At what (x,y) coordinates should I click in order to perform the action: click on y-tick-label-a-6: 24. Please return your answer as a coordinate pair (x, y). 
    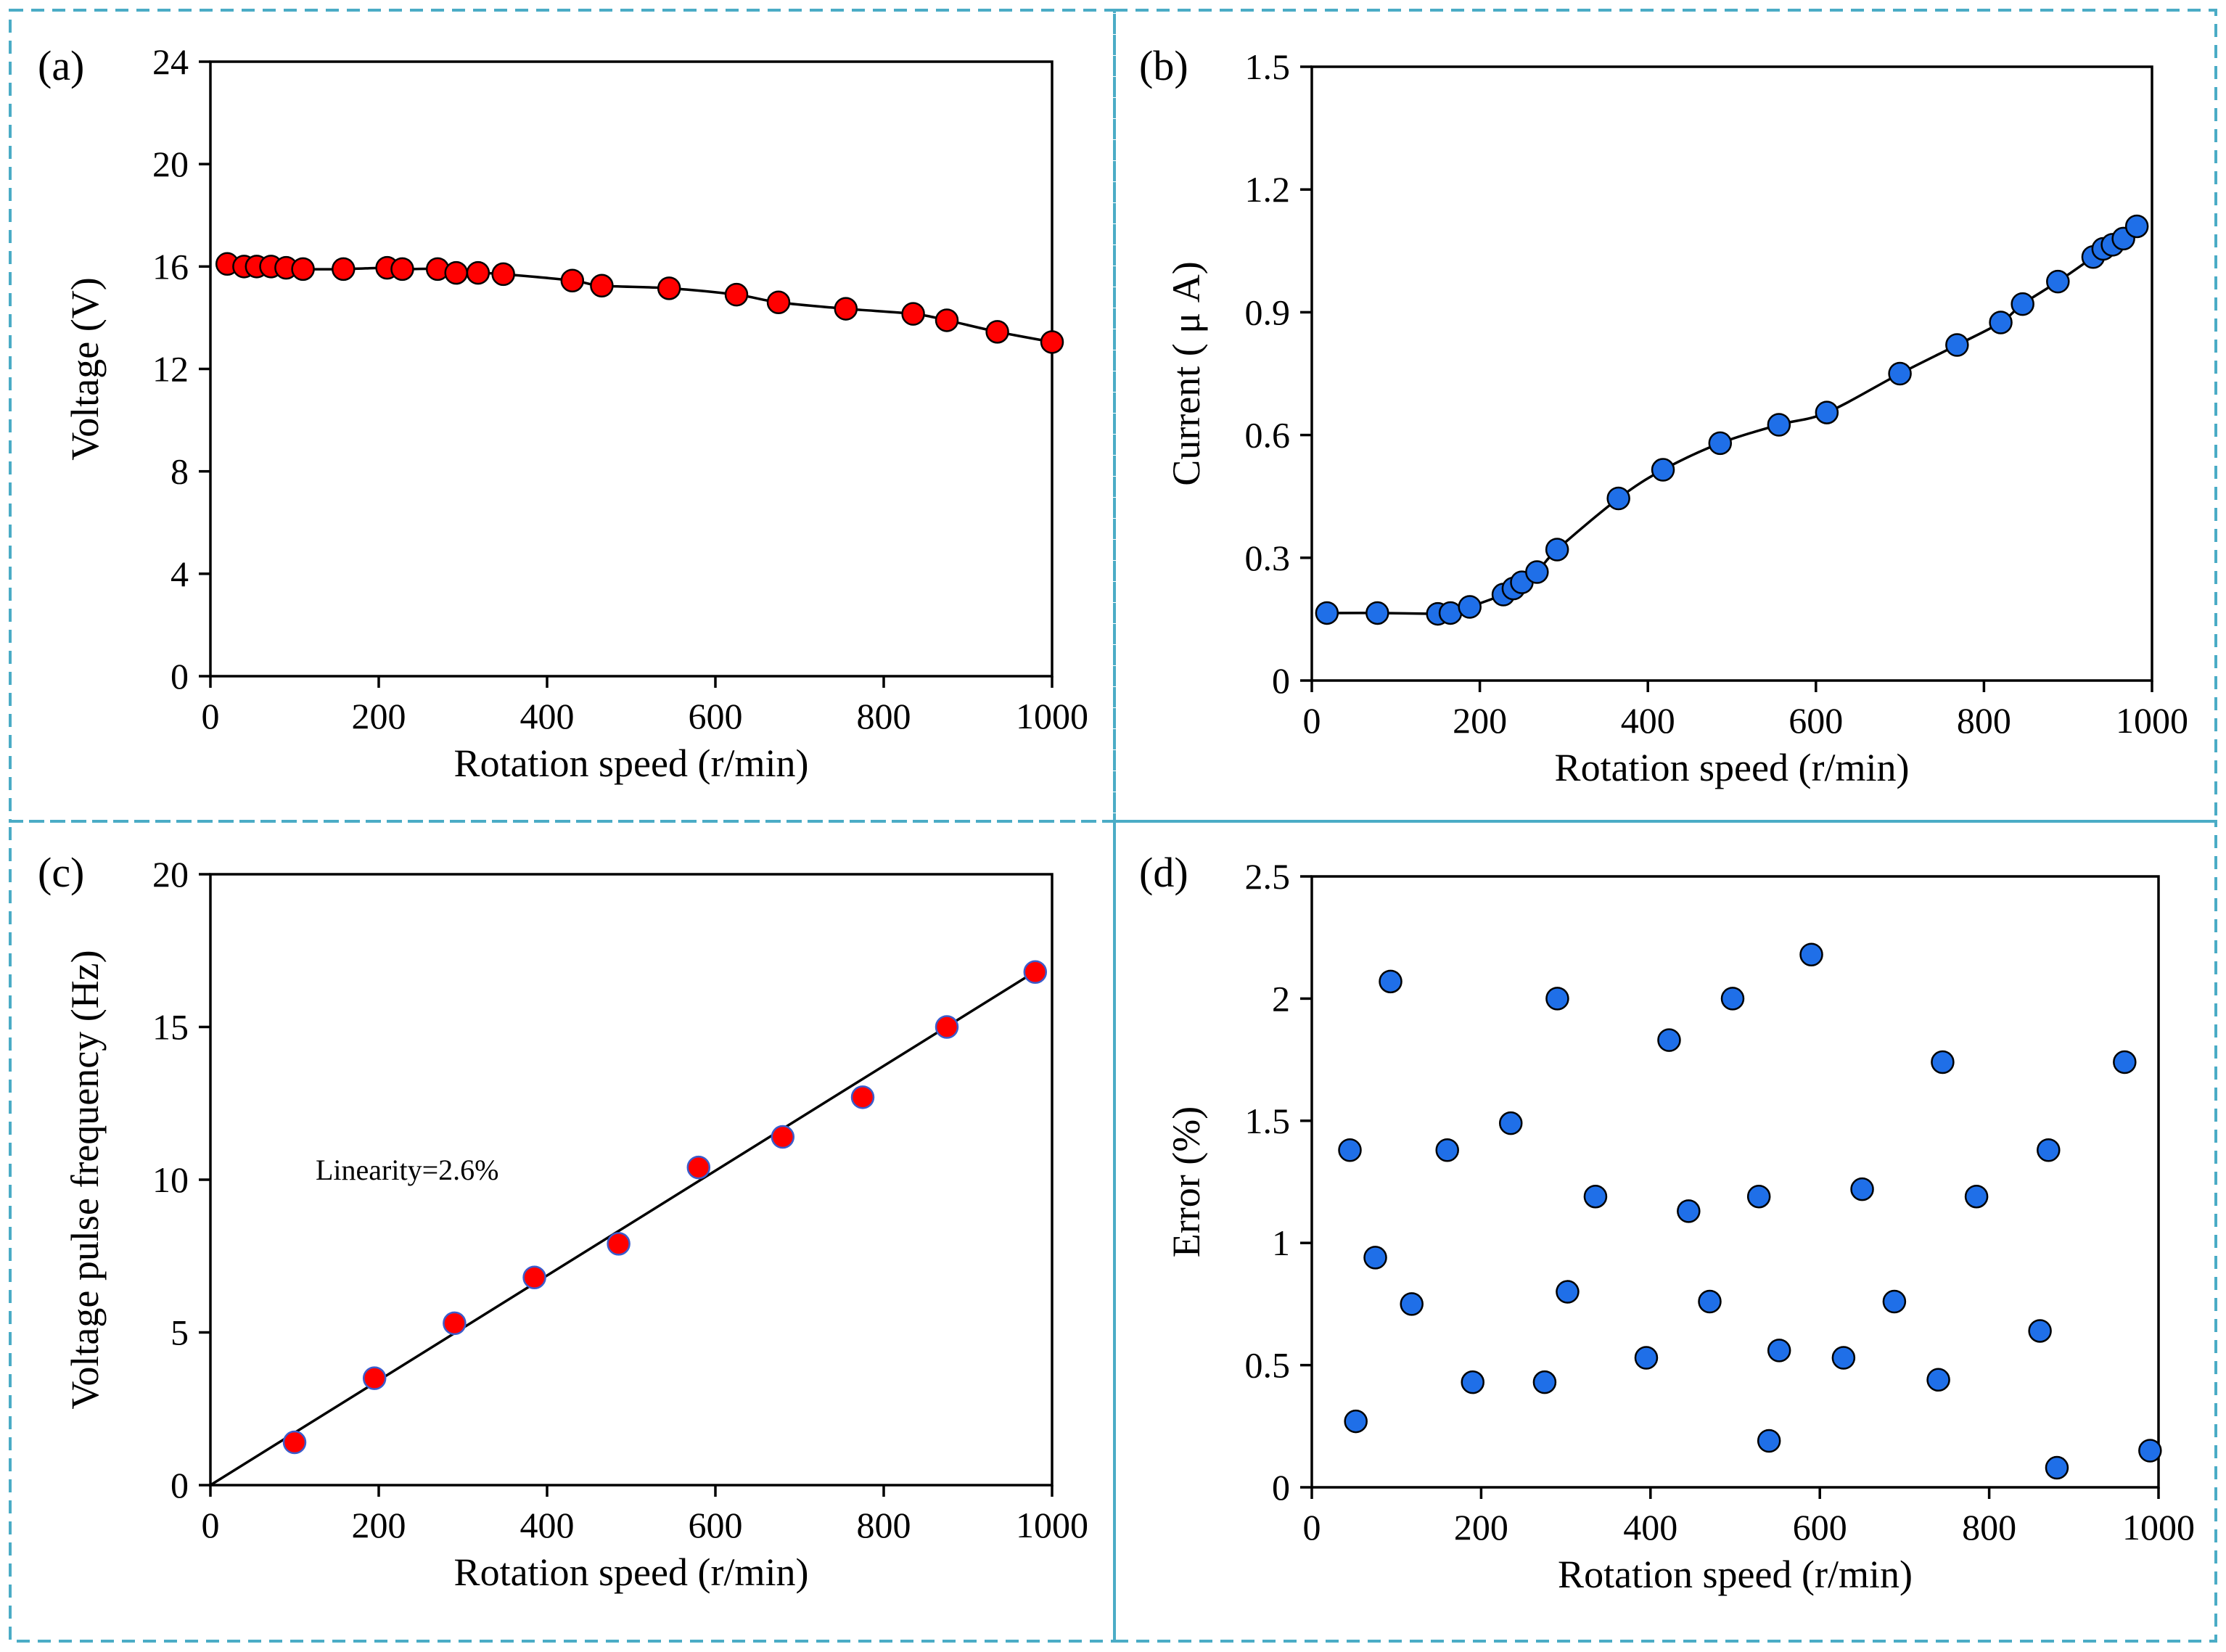
    Looking at the image, I should click on (170, 61).